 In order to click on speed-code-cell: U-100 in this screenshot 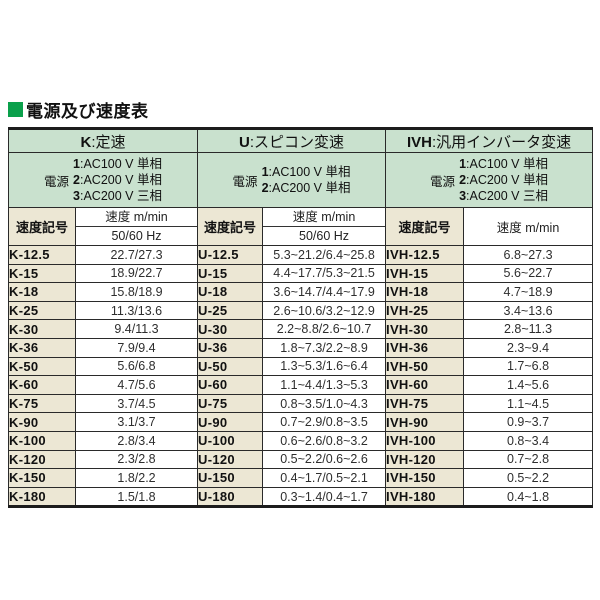, I will do `click(230, 440)`.